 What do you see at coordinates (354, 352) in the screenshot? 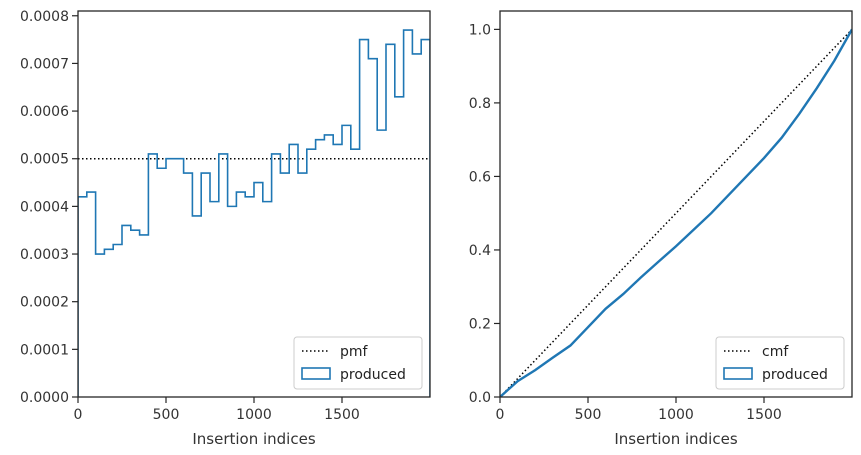
I see `legend-label-pmf: pmf` at bounding box center [354, 352].